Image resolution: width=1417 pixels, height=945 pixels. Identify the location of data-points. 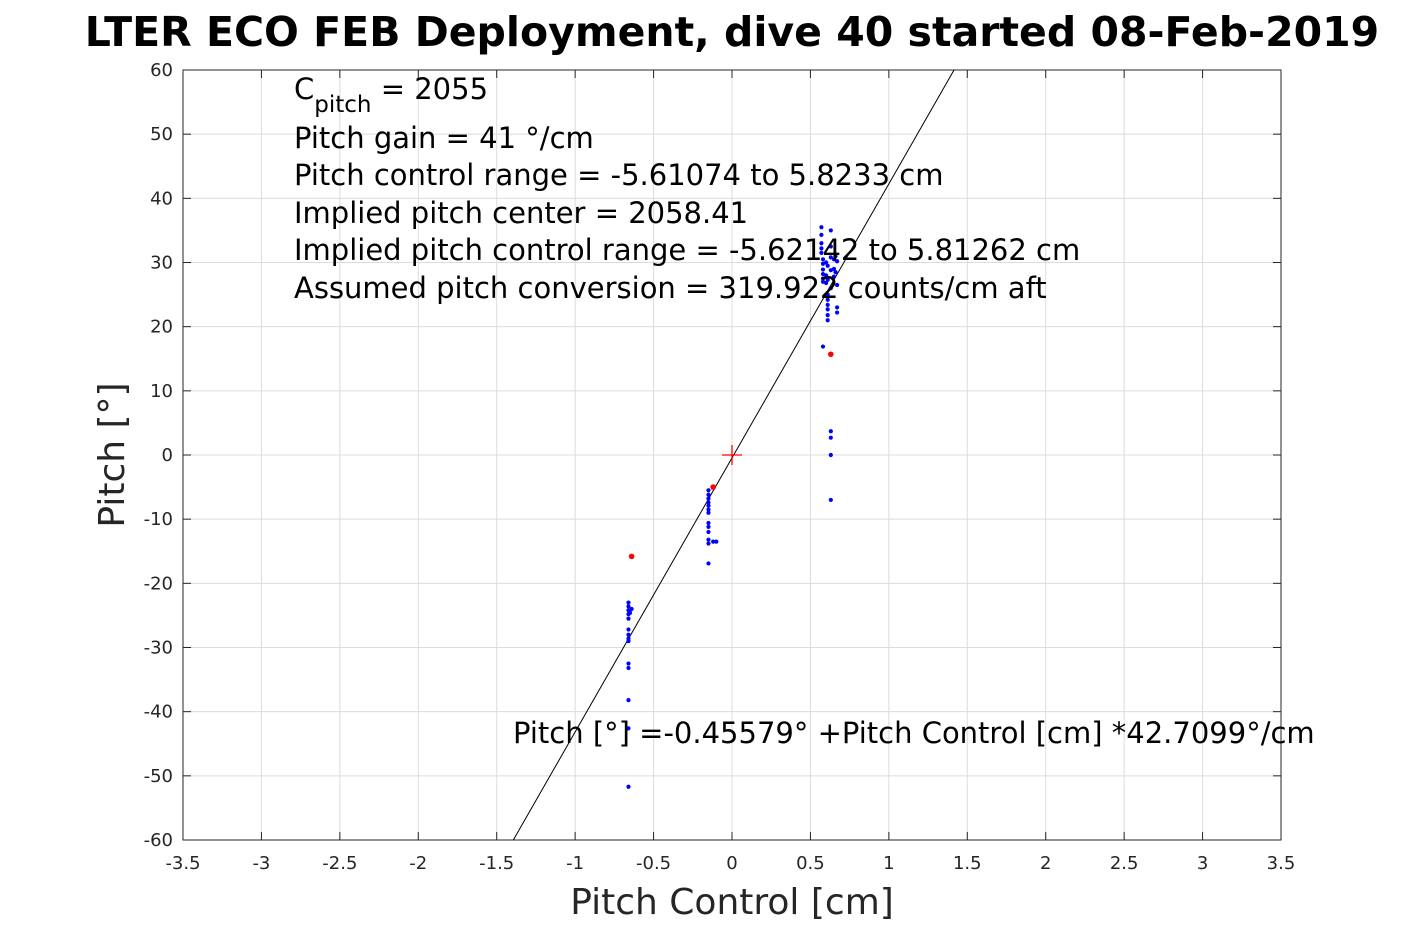
(733, 507).